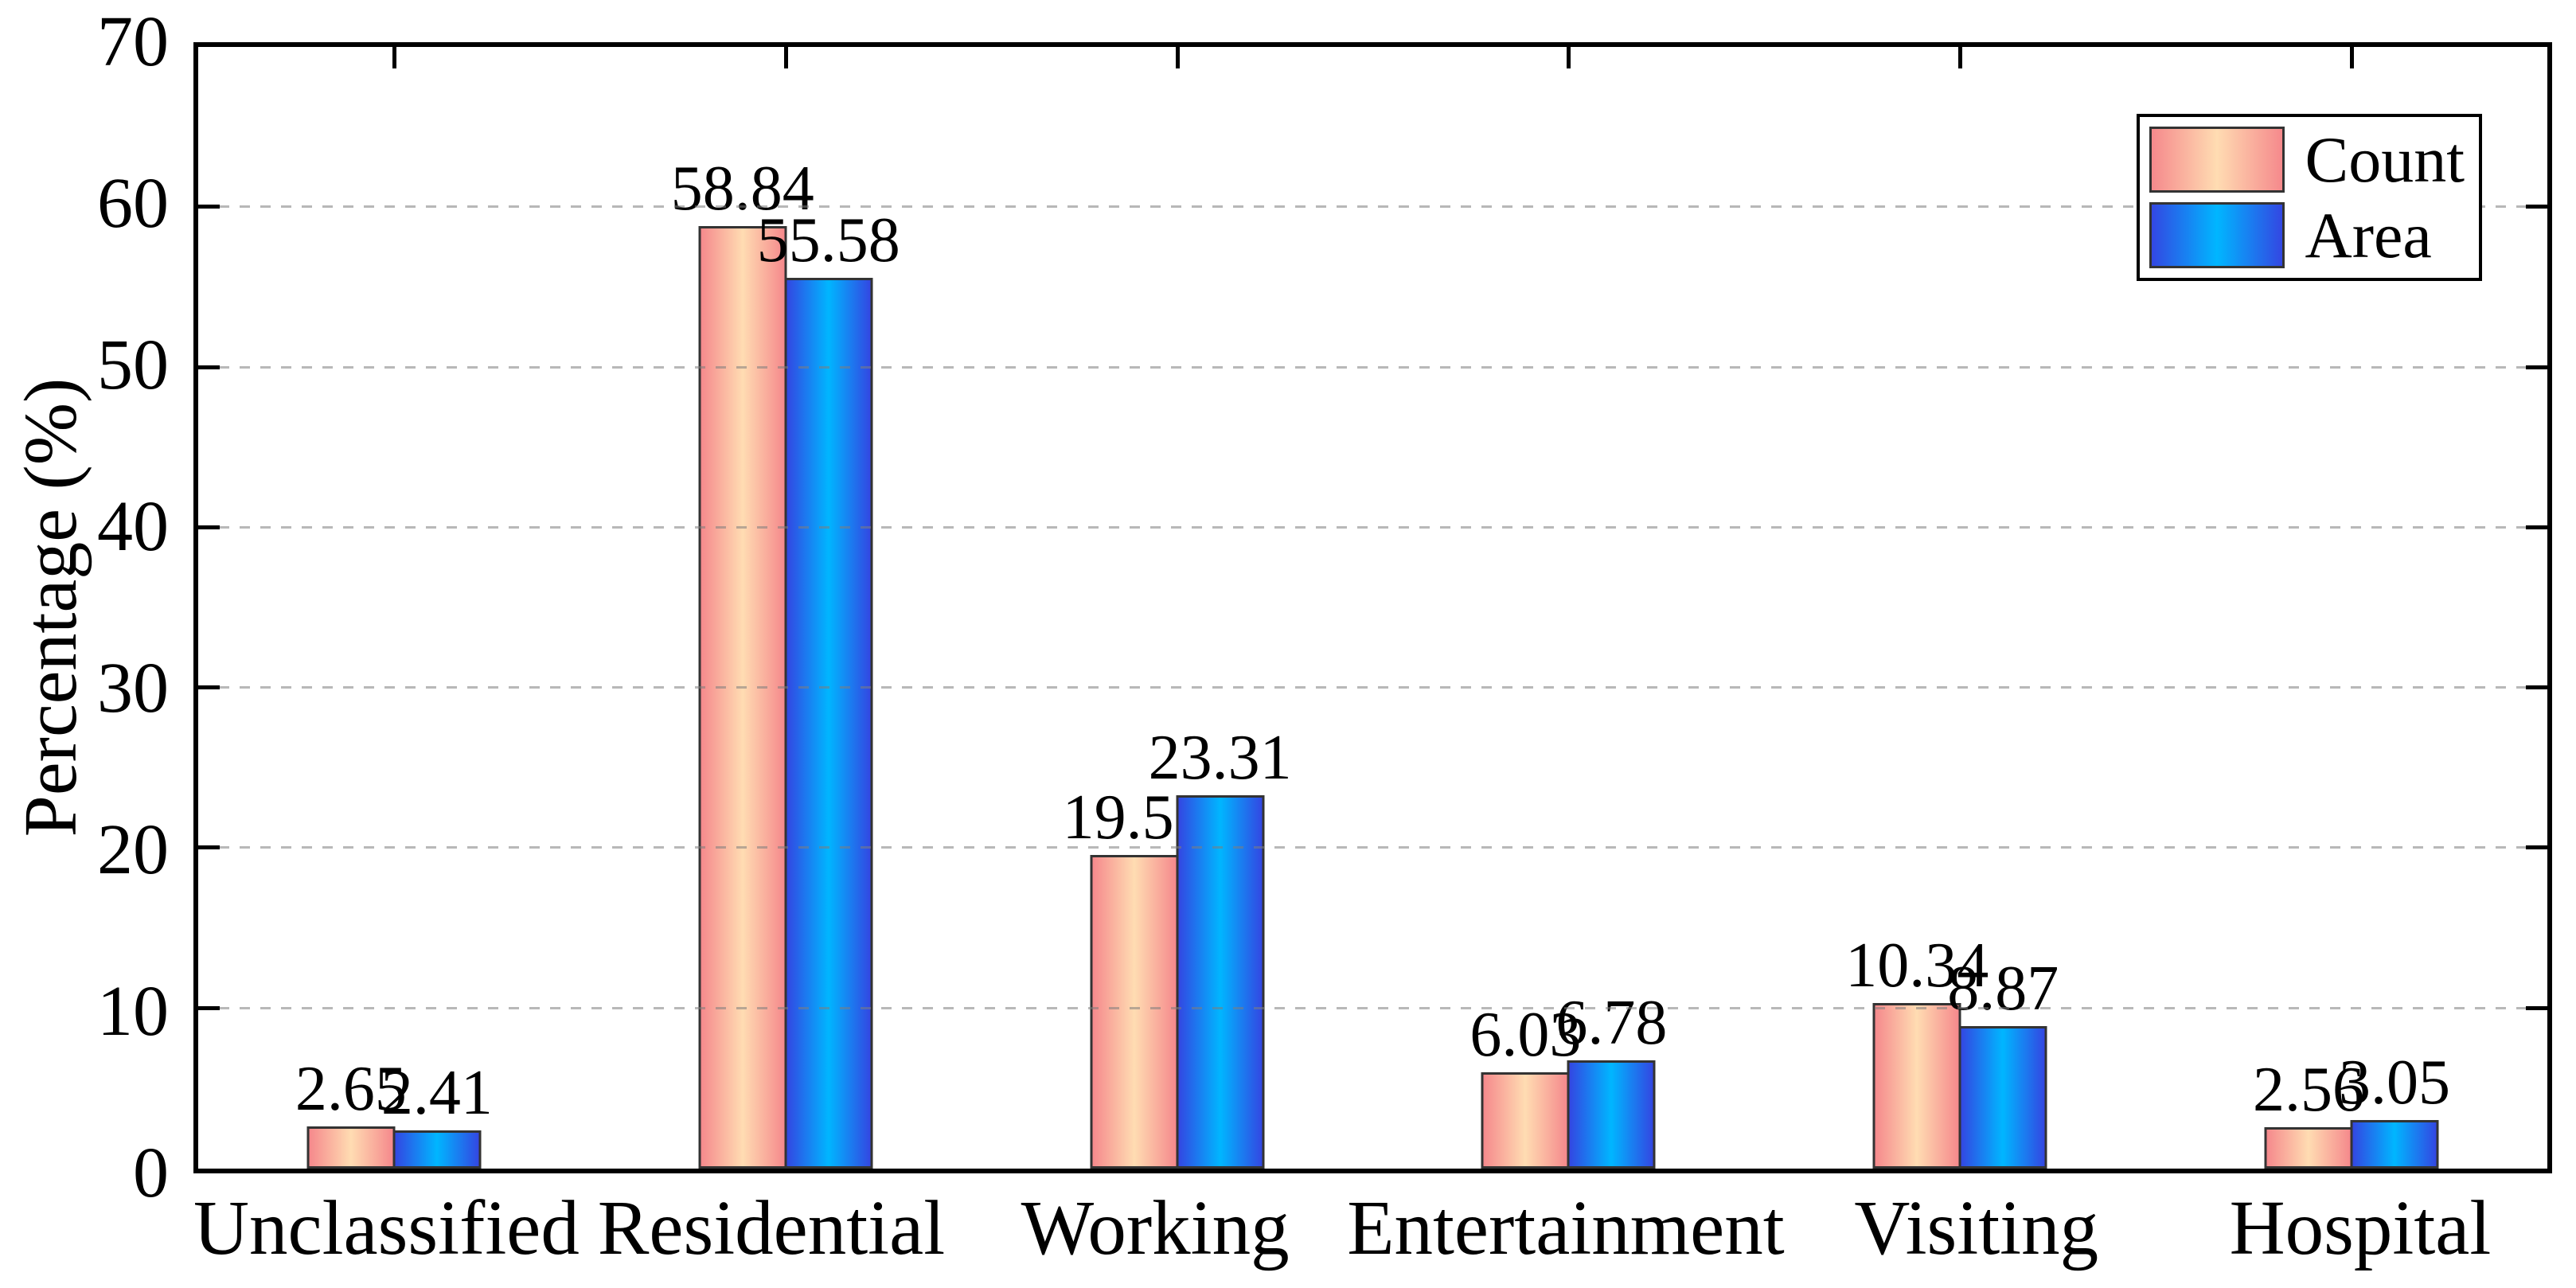  Describe the element at coordinates (828, 240) in the screenshot. I see `bar-value-label-area-residential: 55.58` at that location.